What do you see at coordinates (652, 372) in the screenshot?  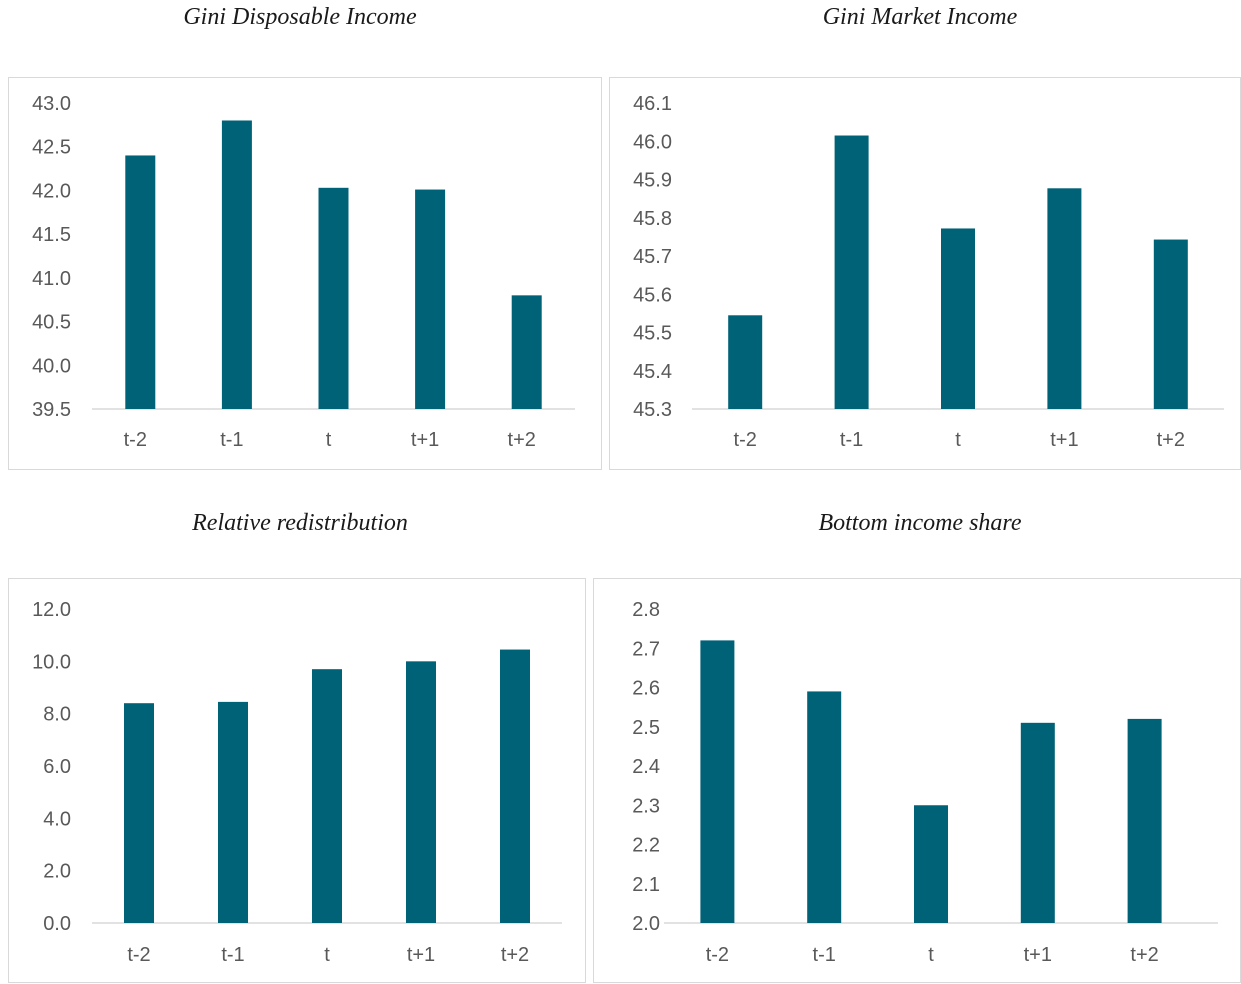 I see `y-tick-label: 45.4` at bounding box center [652, 372].